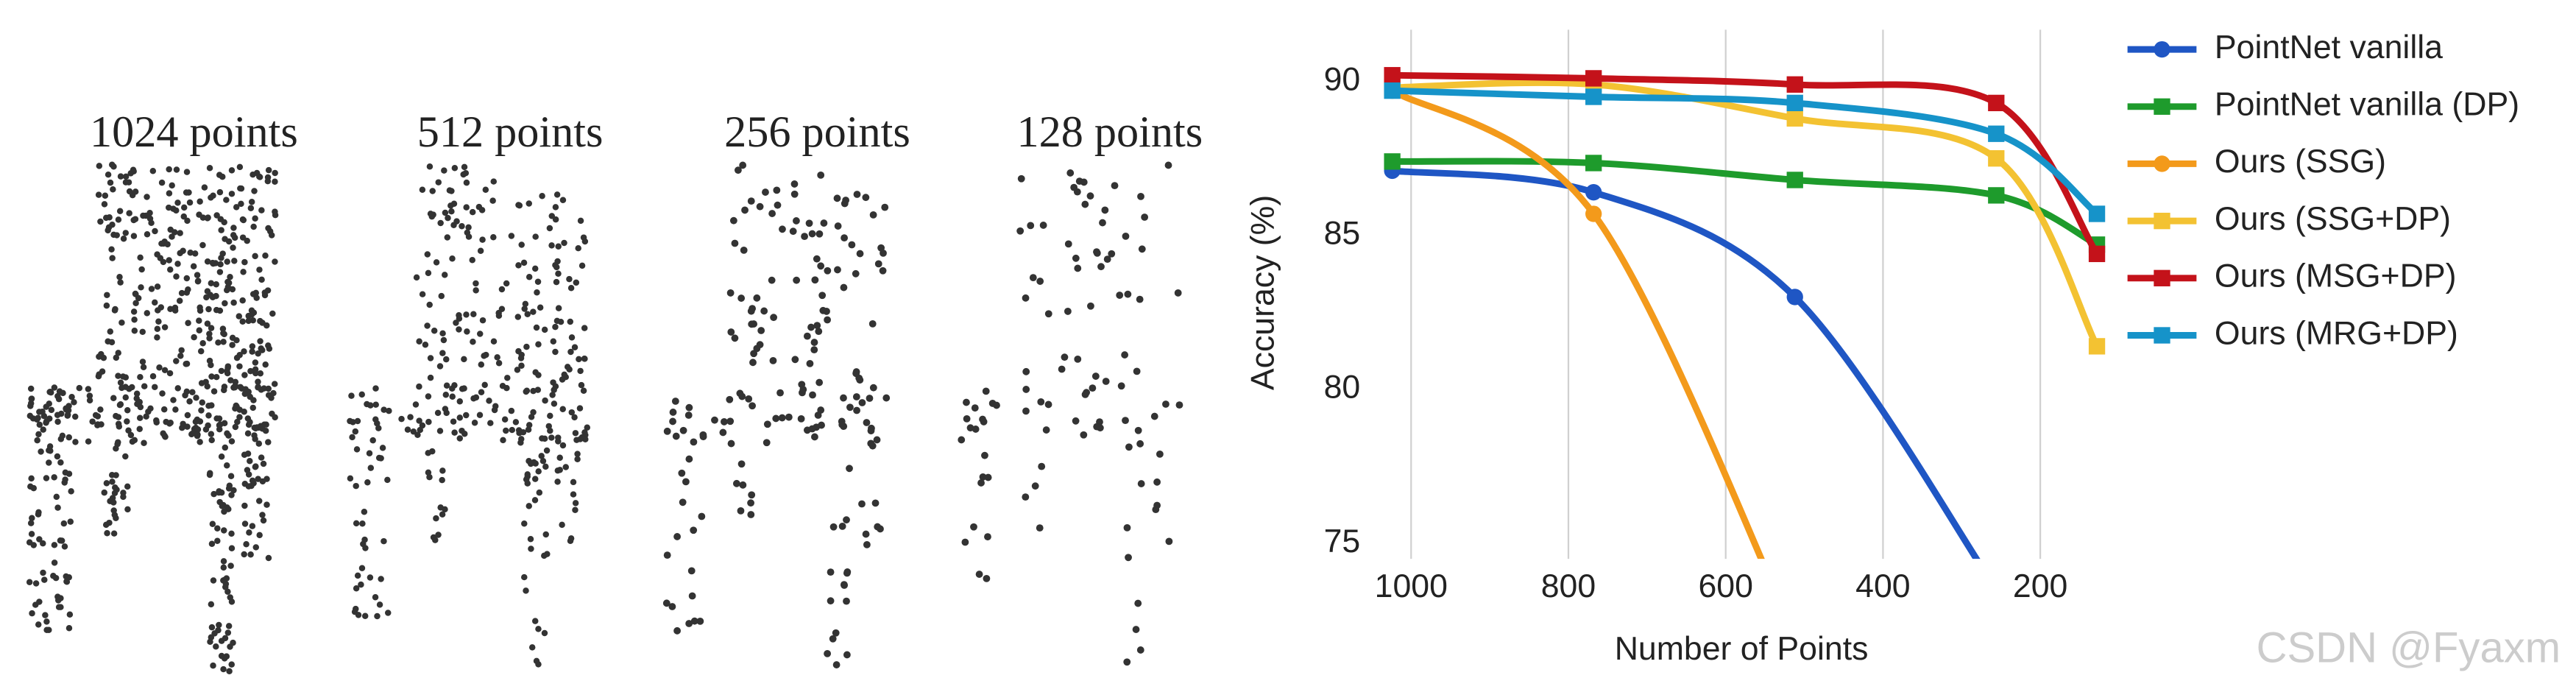 Image resolution: width=2576 pixels, height=692 pixels. Describe the element at coordinates (1342, 79) in the screenshot. I see `y-tick-label: 90` at that location.